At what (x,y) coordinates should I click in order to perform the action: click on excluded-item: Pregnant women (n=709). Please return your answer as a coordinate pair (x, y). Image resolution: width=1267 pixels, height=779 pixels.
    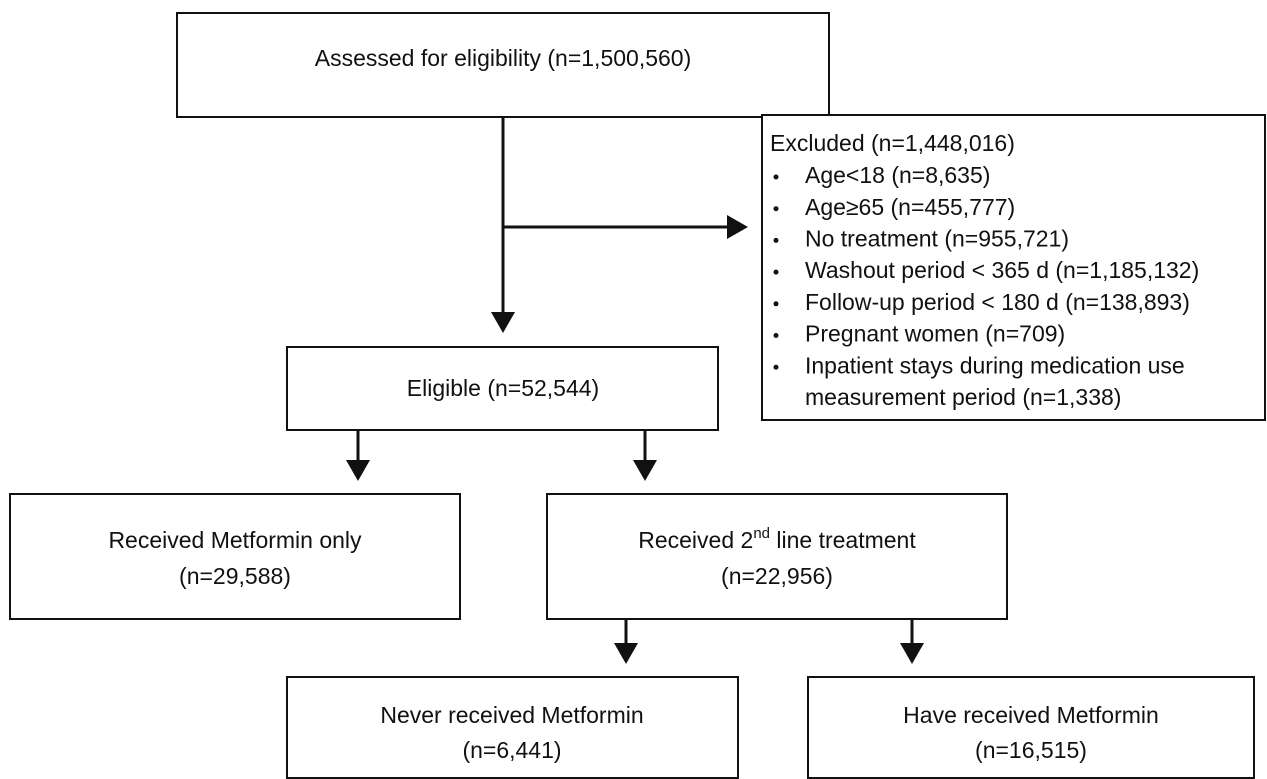
    Looking at the image, I should click on (935, 334).